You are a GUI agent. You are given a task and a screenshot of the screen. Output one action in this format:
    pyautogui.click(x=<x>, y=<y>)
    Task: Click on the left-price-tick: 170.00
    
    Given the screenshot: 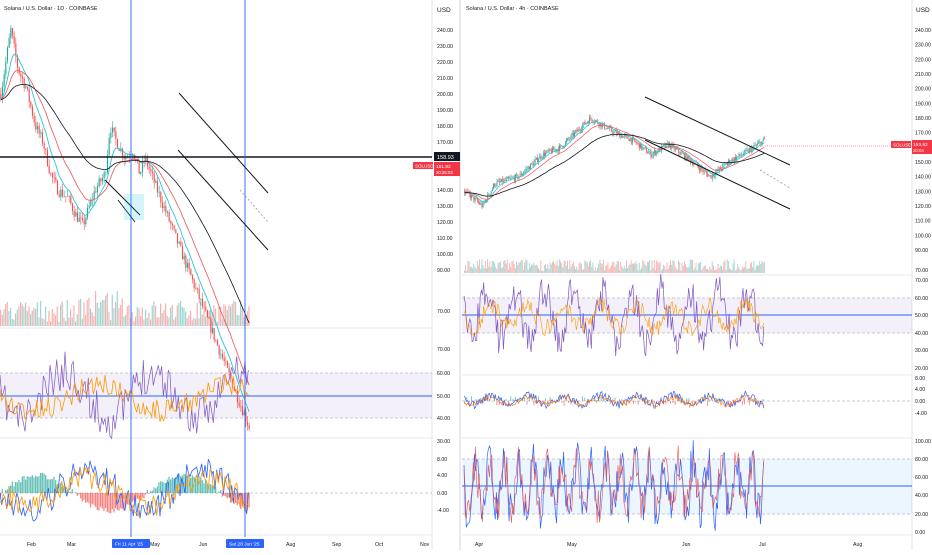 What is the action you would take?
    pyautogui.click(x=445, y=143)
    